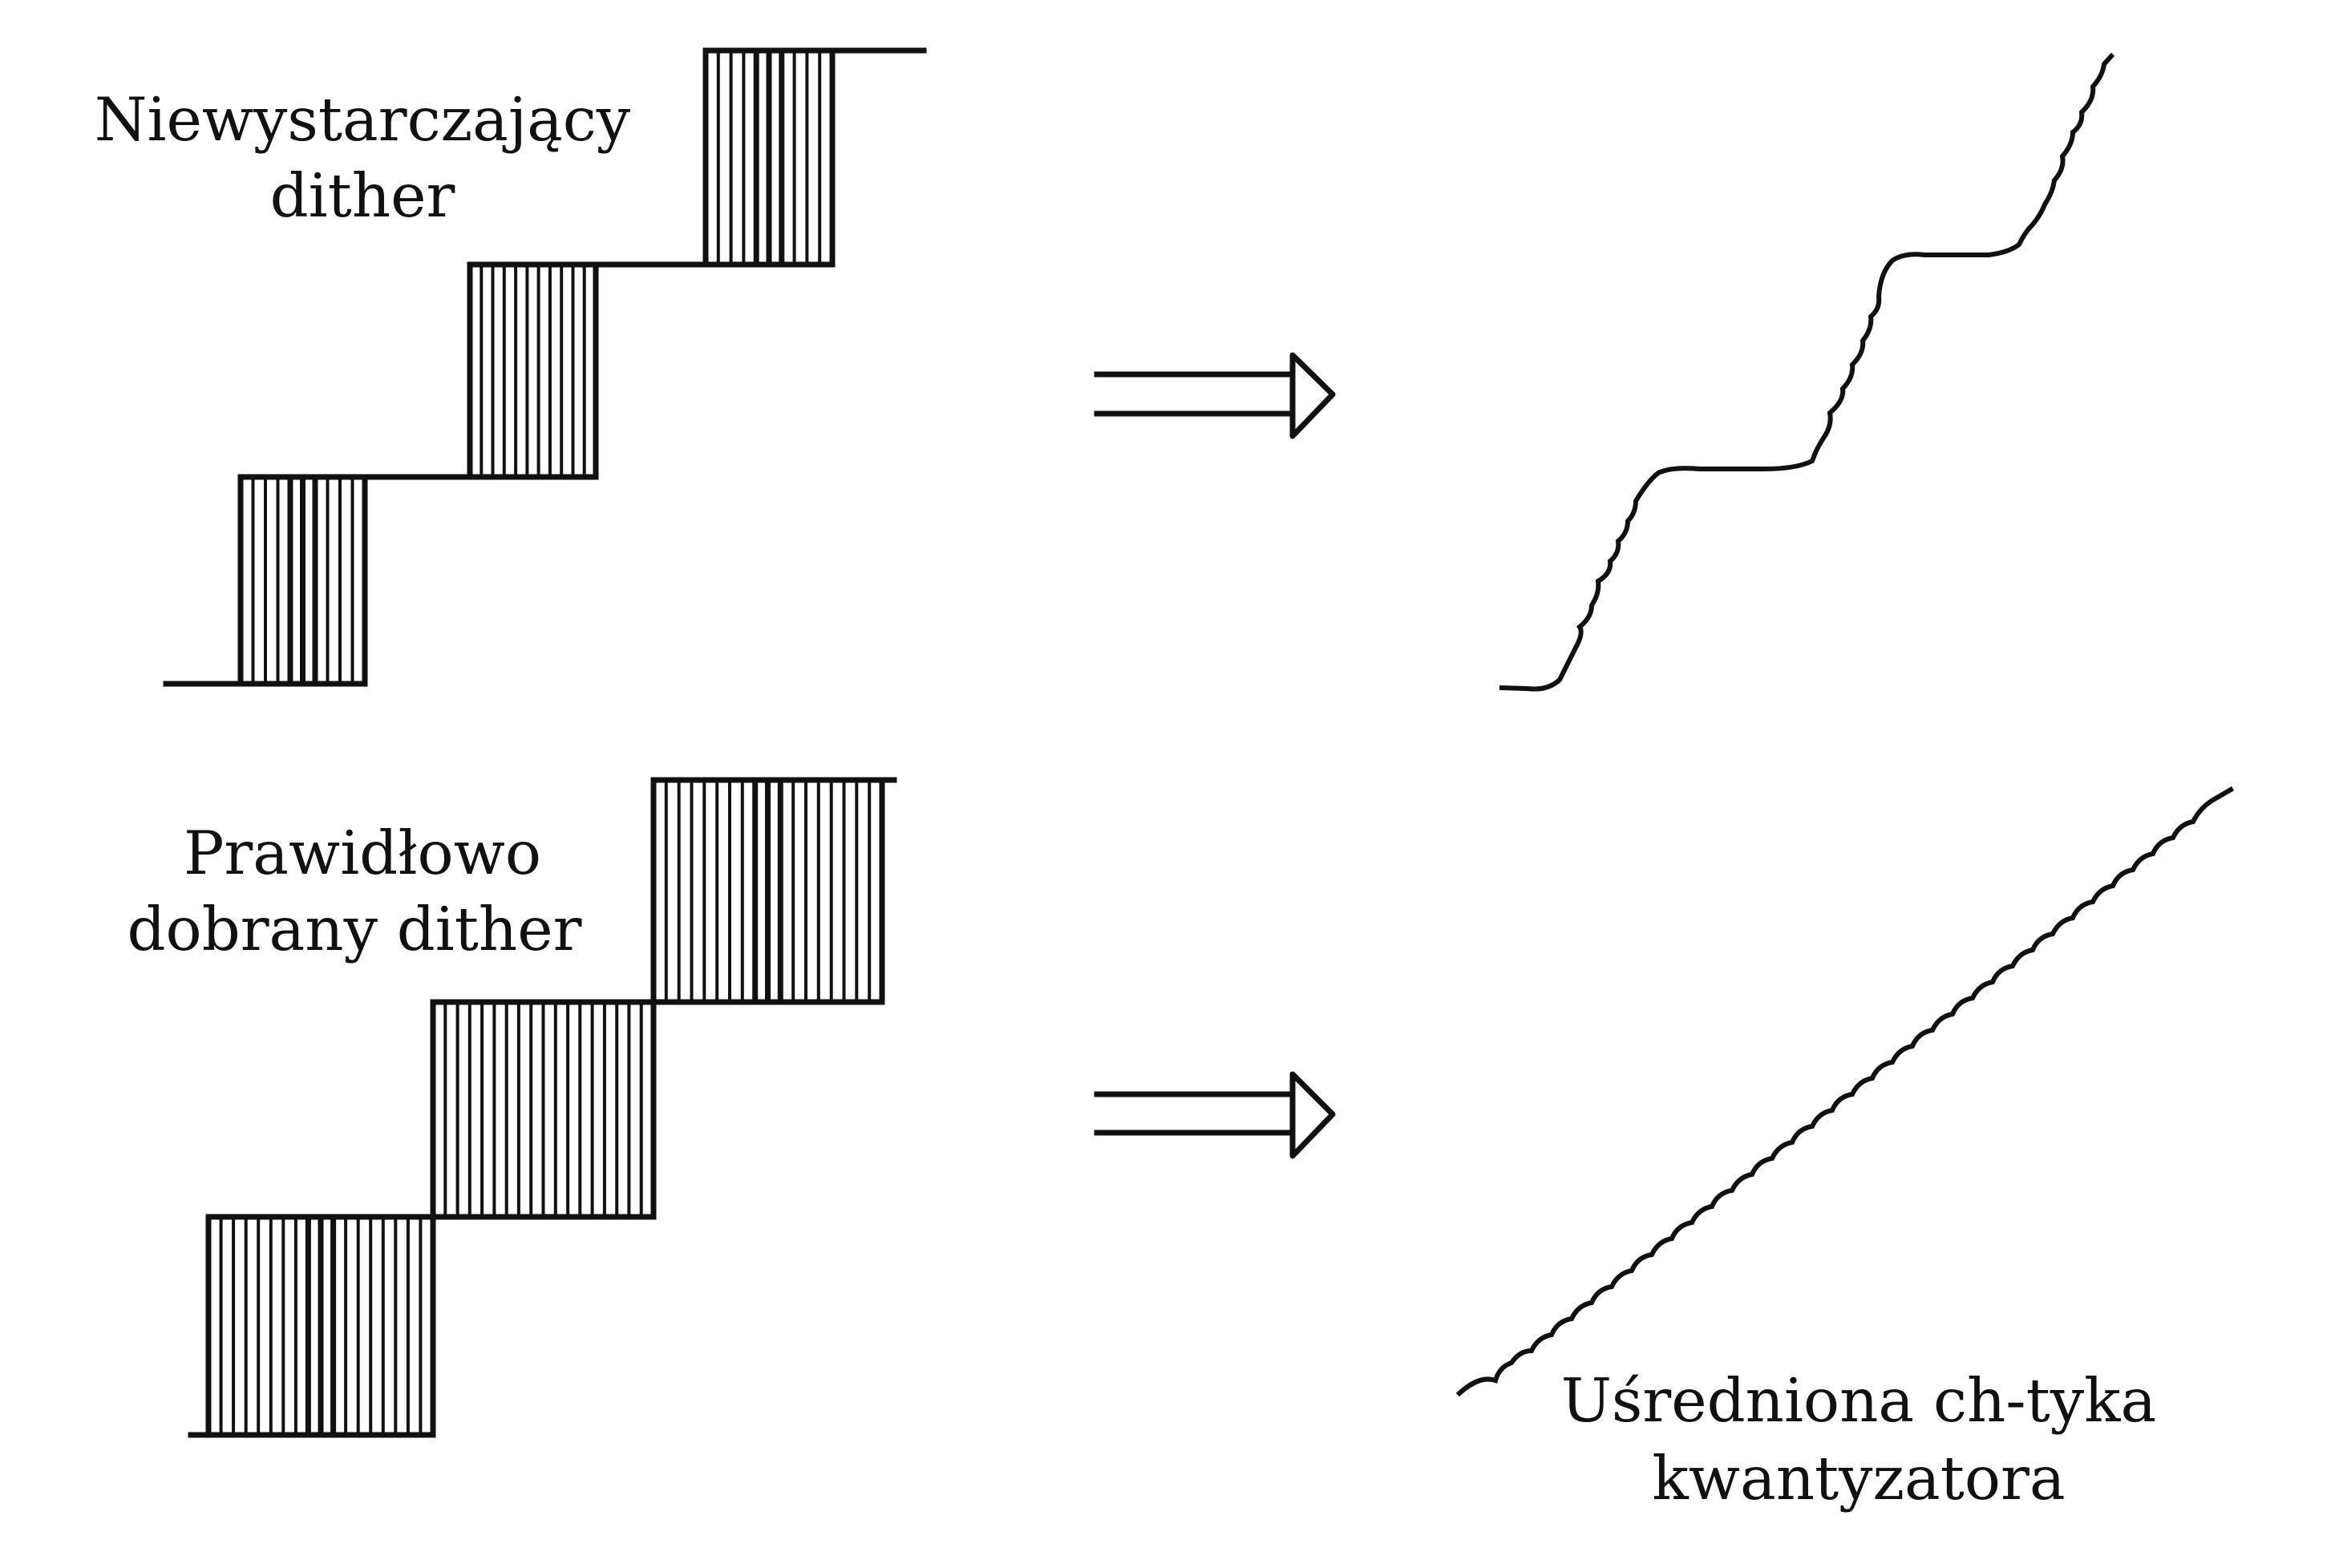 The image size is (2335, 1568). I want to click on proper-averaged-curve, so click(1845, 1091).